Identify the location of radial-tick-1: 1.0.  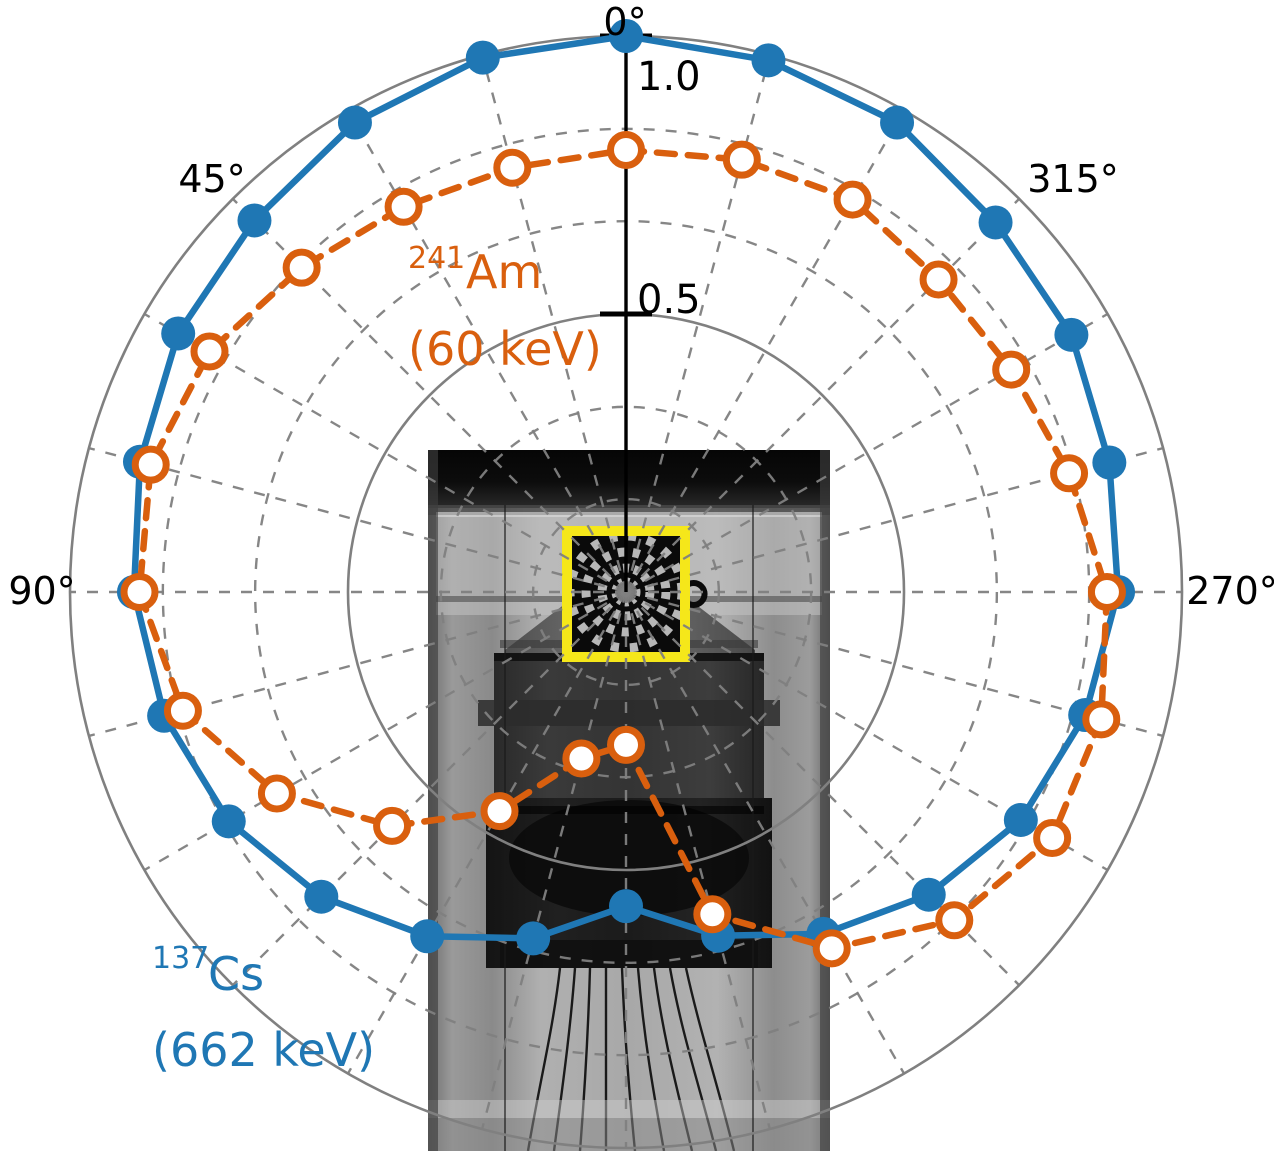
(669, 77).